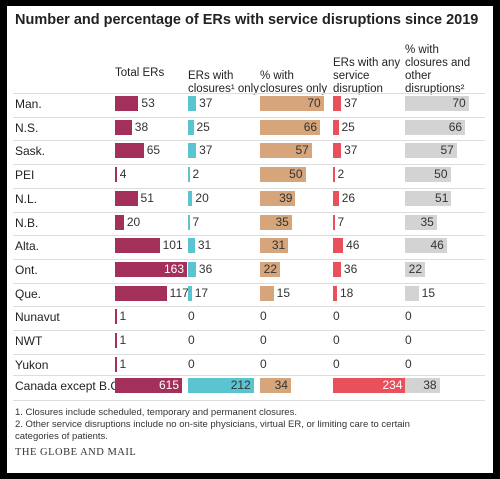 The width and height of the screenshot is (500, 479). What do you see at coordinates (201, 292) in the screenshot?
I see `value-label: 17` at bounding box center [201, 292].